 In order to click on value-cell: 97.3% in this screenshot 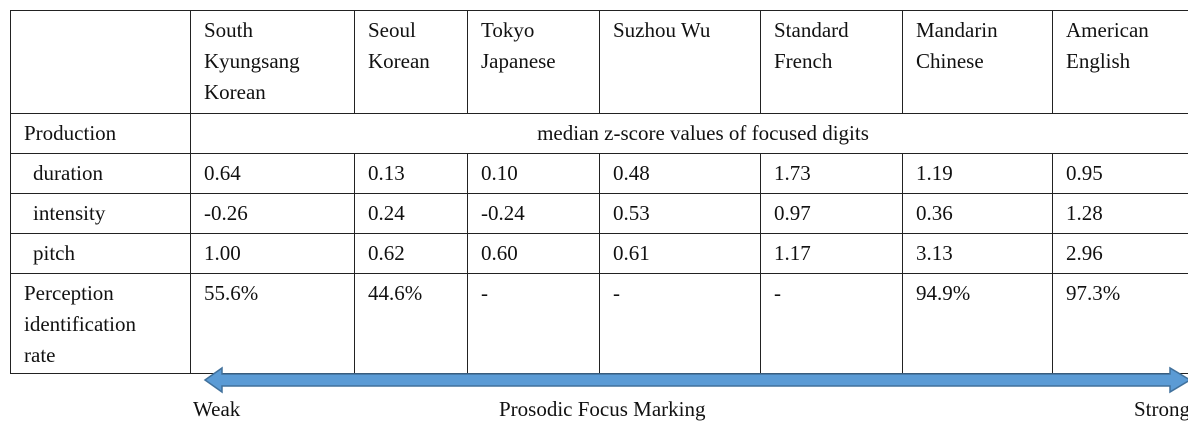, I will do `click(1120, 323)`.